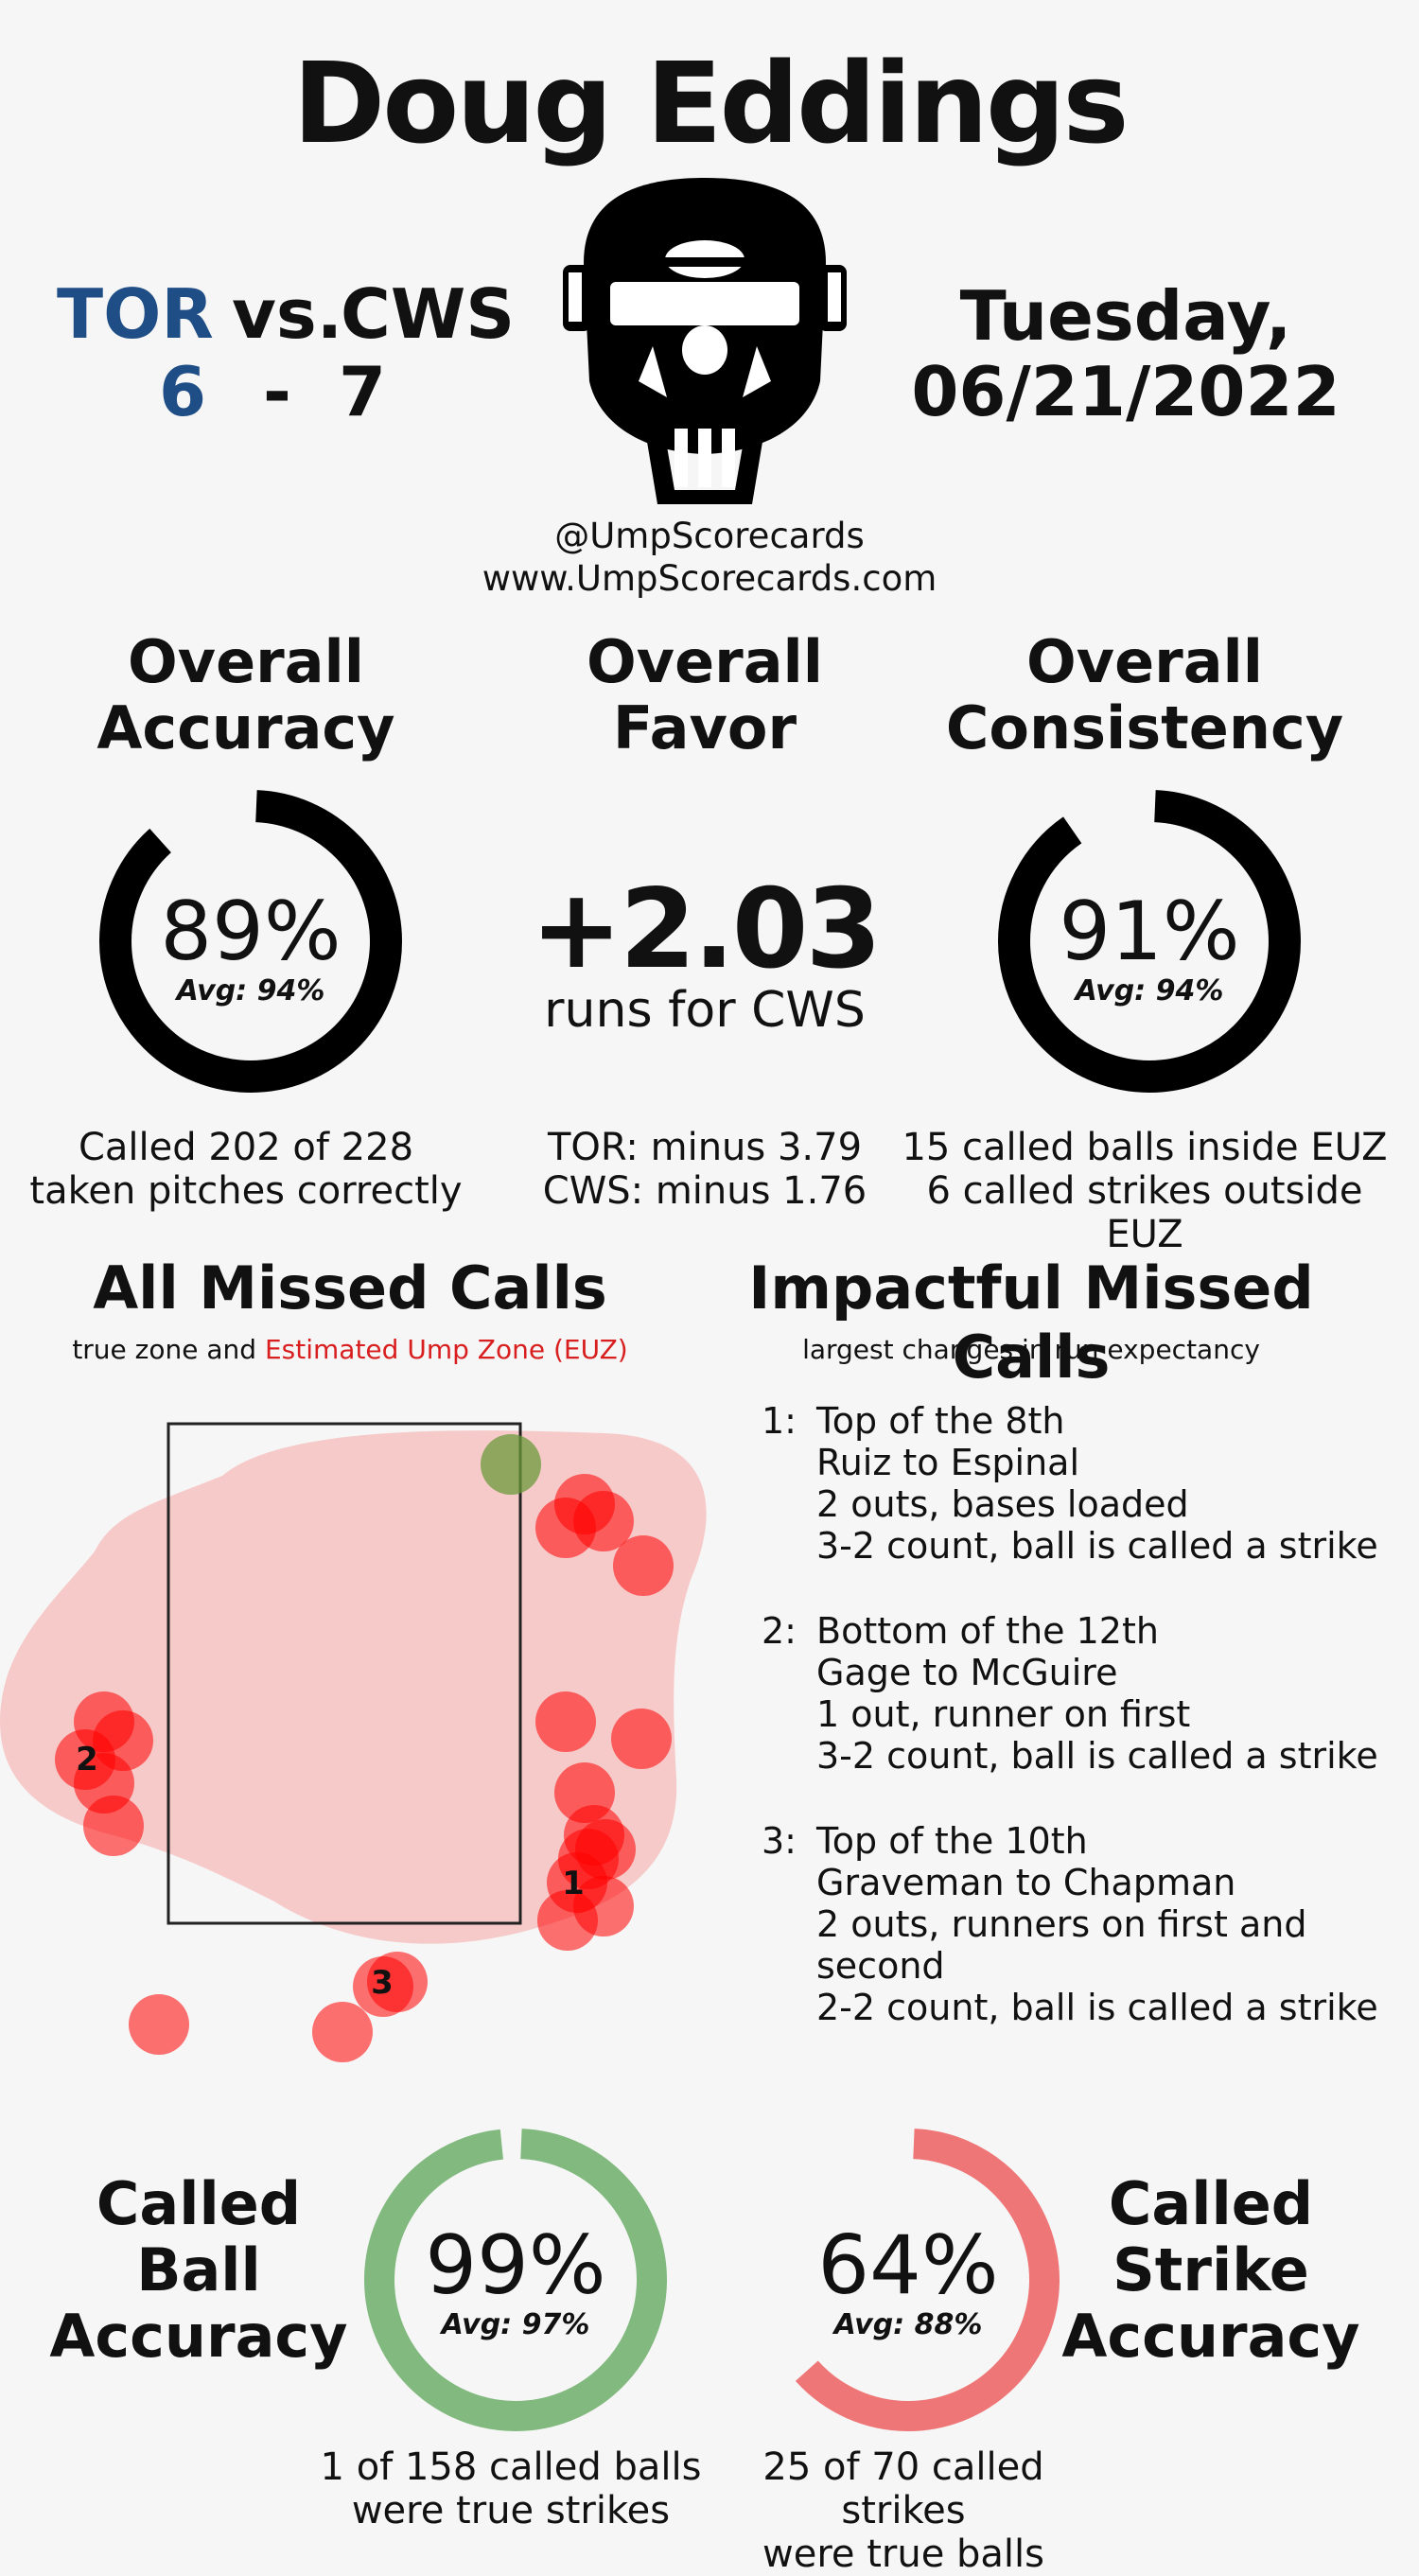  Describe the element at coordinates (183, 392) in the screenshot. I see `away-score: 6` at that location.